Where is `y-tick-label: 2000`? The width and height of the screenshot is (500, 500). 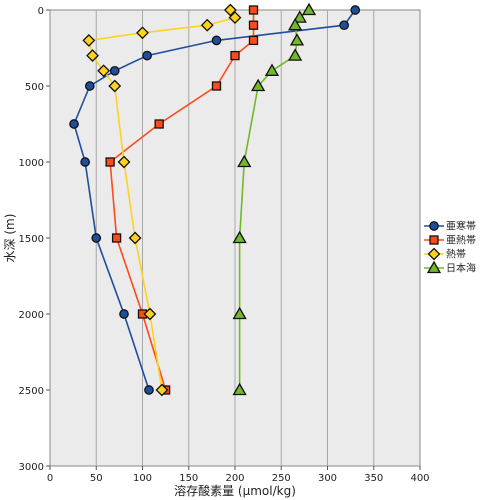 y-tick-label: 2000 is located at coordinates (31, 315).